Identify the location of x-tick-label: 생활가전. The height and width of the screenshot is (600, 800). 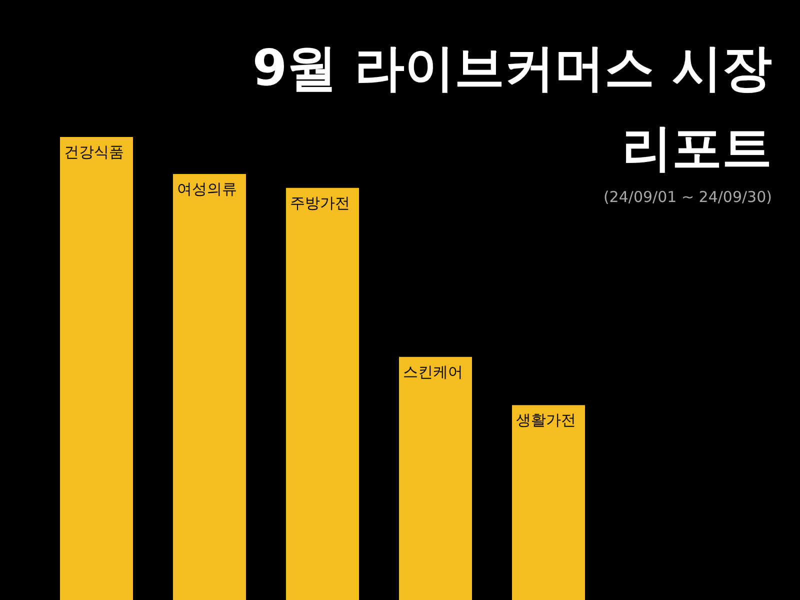
(546, 420).